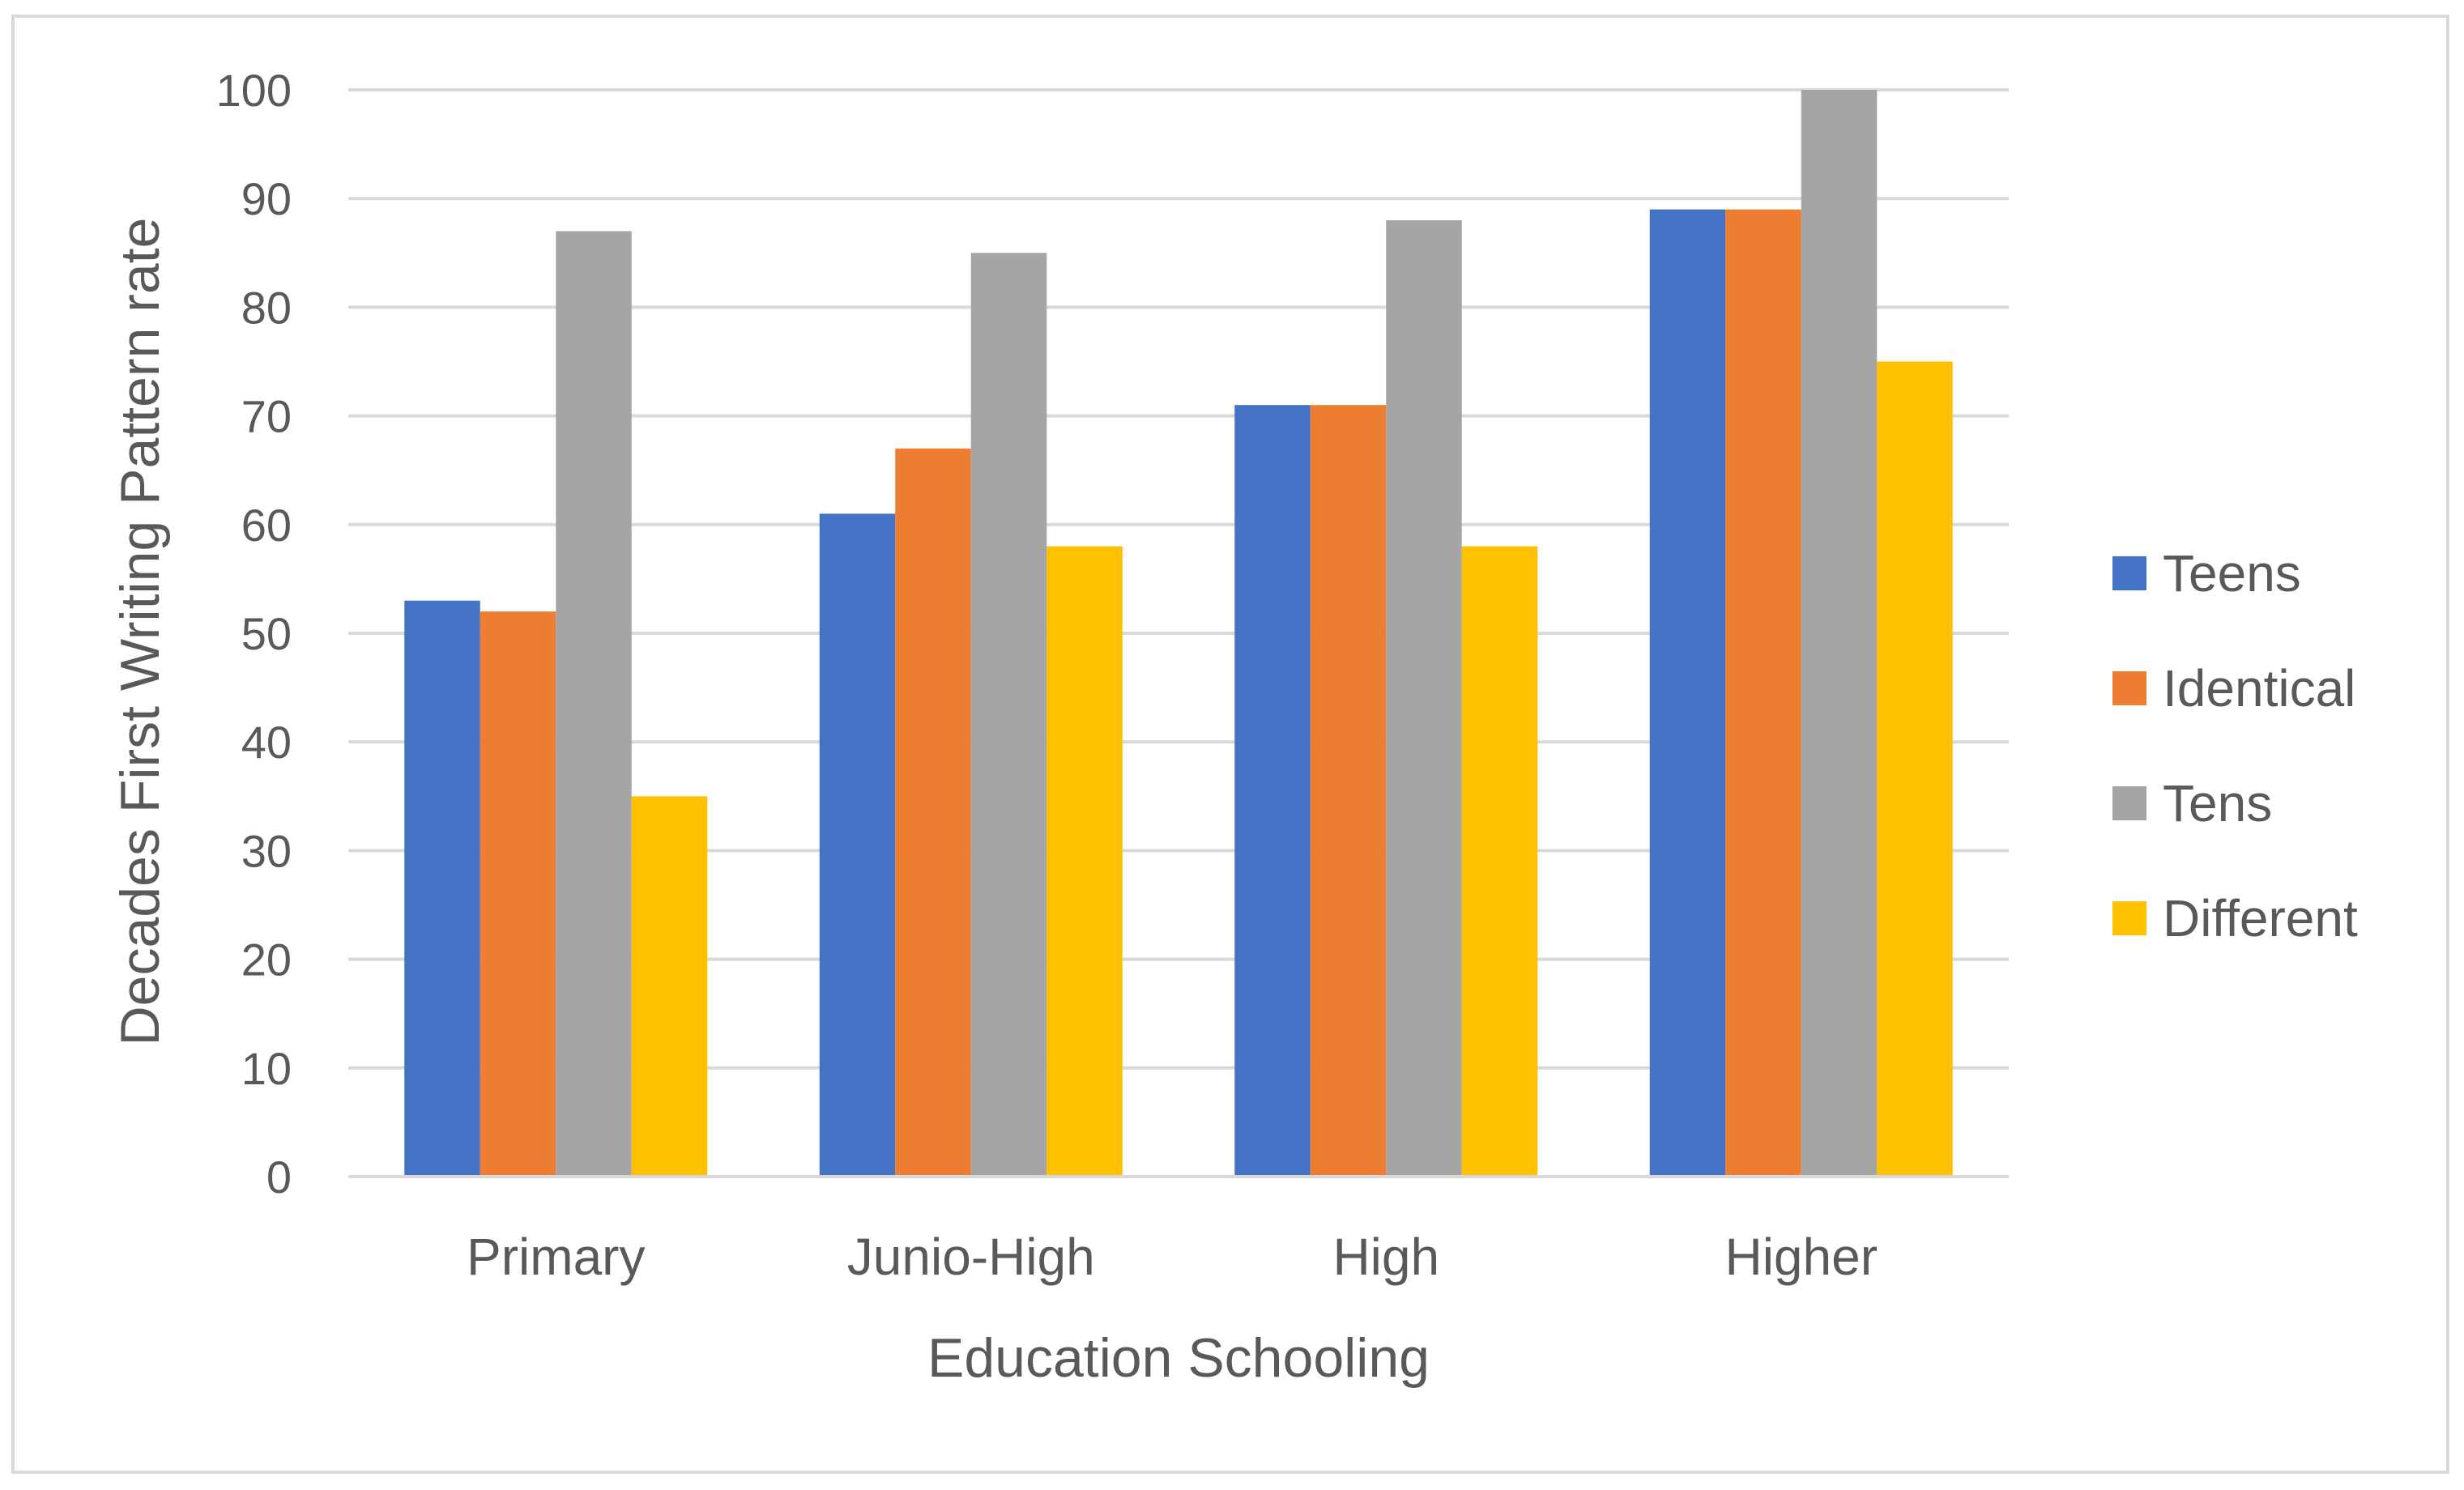 This screenshot has height=1490, width=2464. What do you see at coordinates (2129, 688) in the screenshot?
I see `legend-swatch-identical` at bounding box center [2129, 688].